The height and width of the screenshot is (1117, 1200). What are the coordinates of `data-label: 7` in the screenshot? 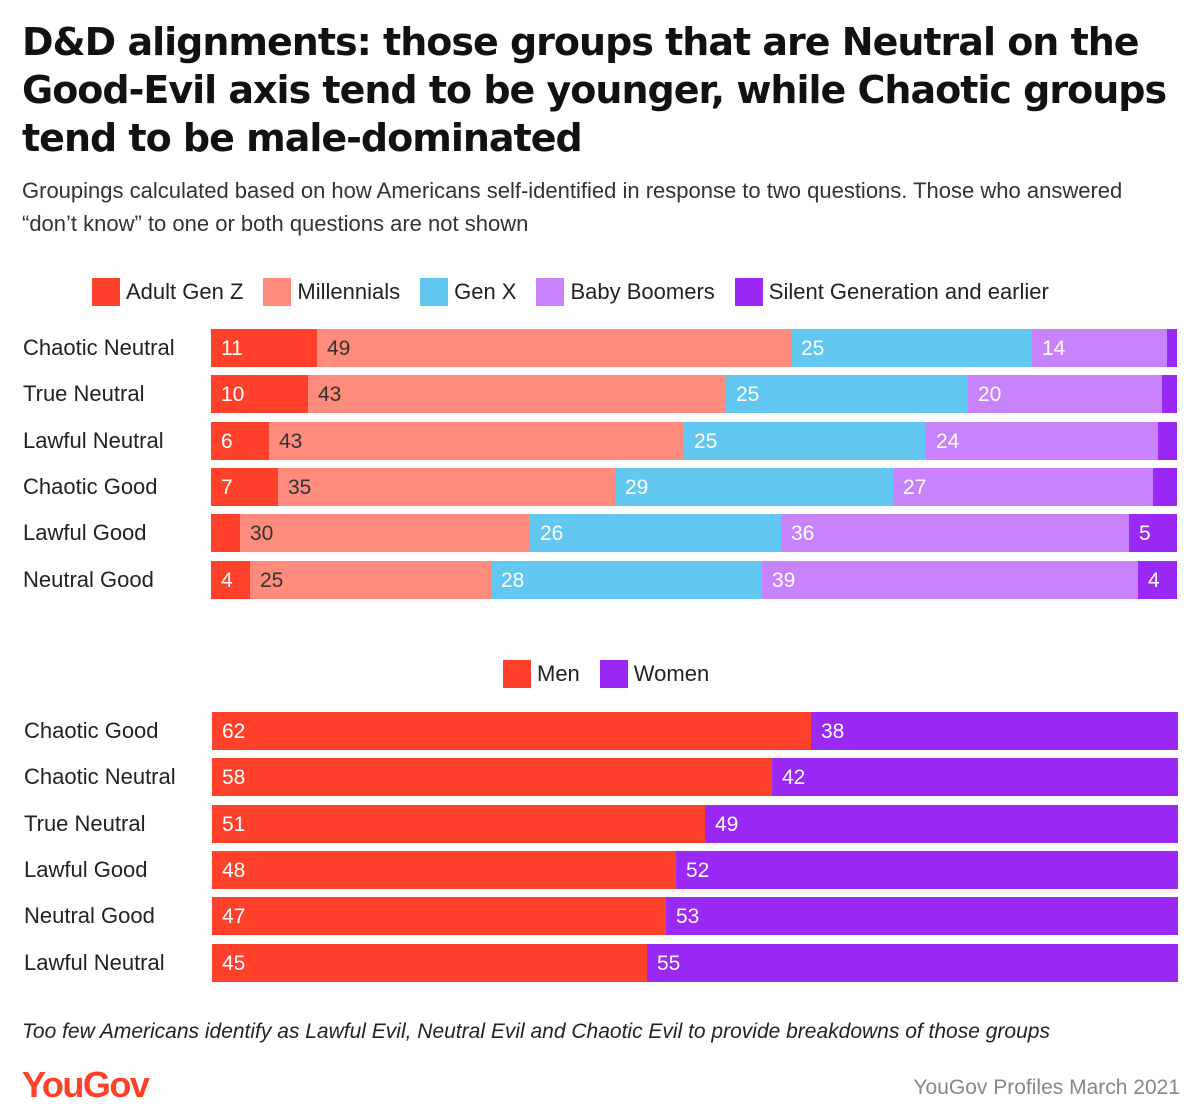 It's located at (227, 487).